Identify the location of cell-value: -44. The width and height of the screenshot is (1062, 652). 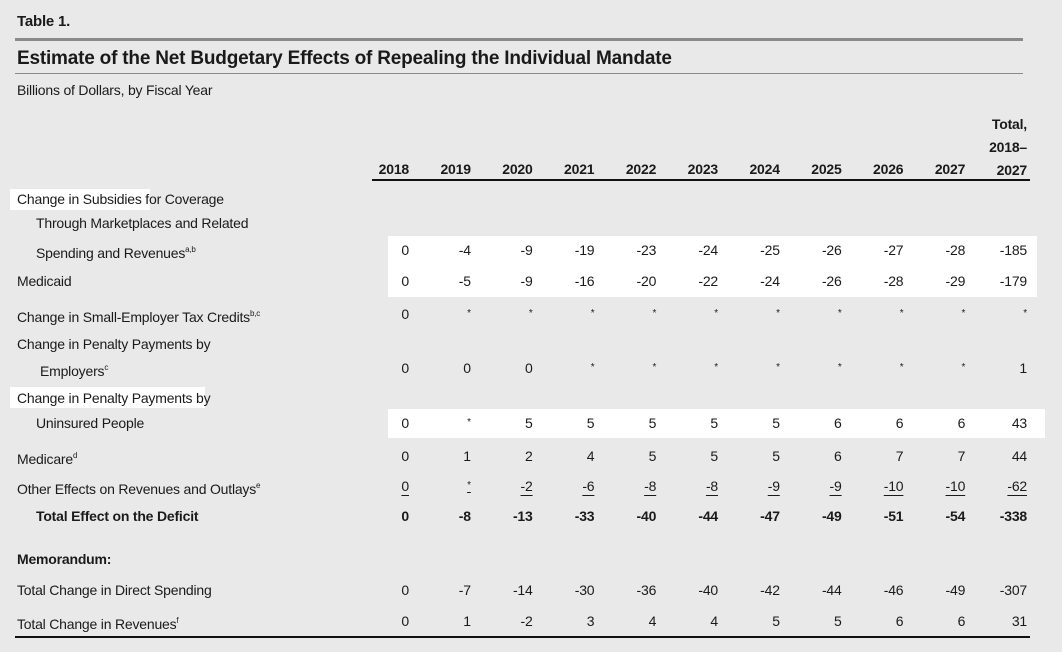
(708, 516).